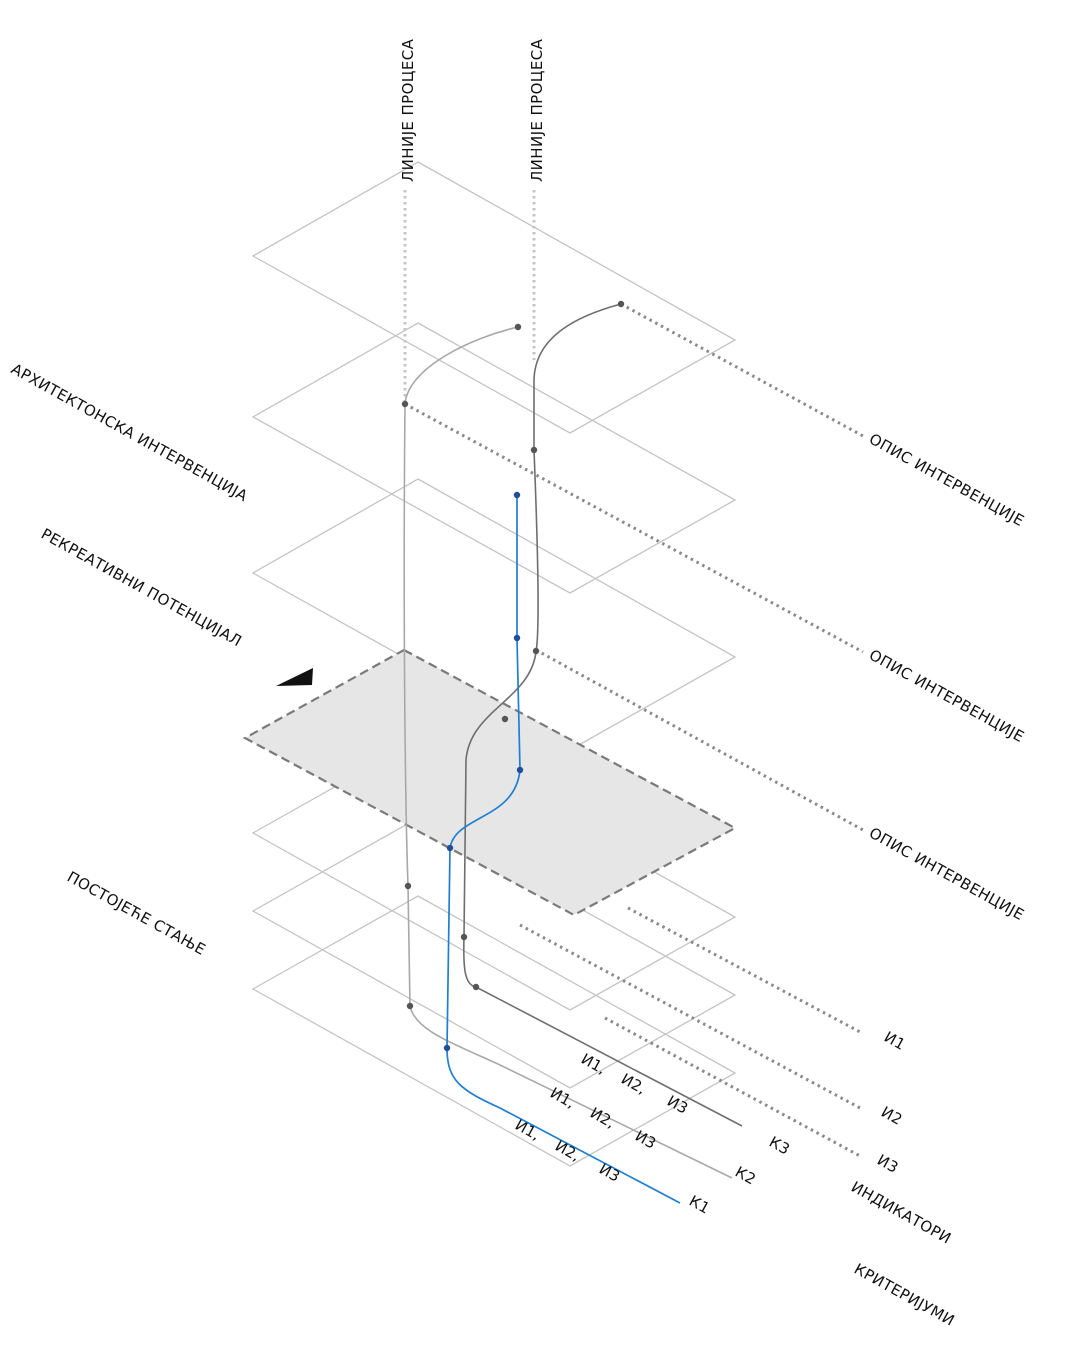  Describe the element at coordinates (895, 1041) in the screenshot. I see `label-indicator-1: И1` at that location.